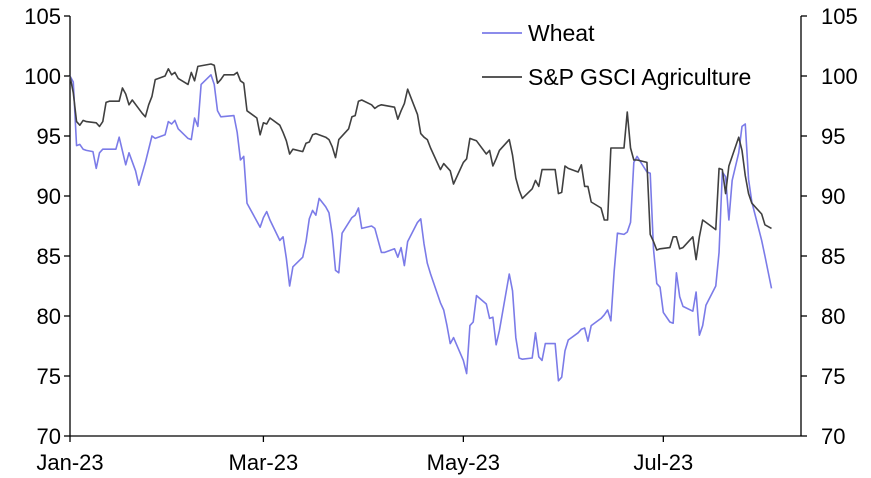 The width and height of the screenshot is (871, 478). Describe the element at coordinates (42, 16) in the screenshot. I see `left-y-tick-label: 105` at that location.